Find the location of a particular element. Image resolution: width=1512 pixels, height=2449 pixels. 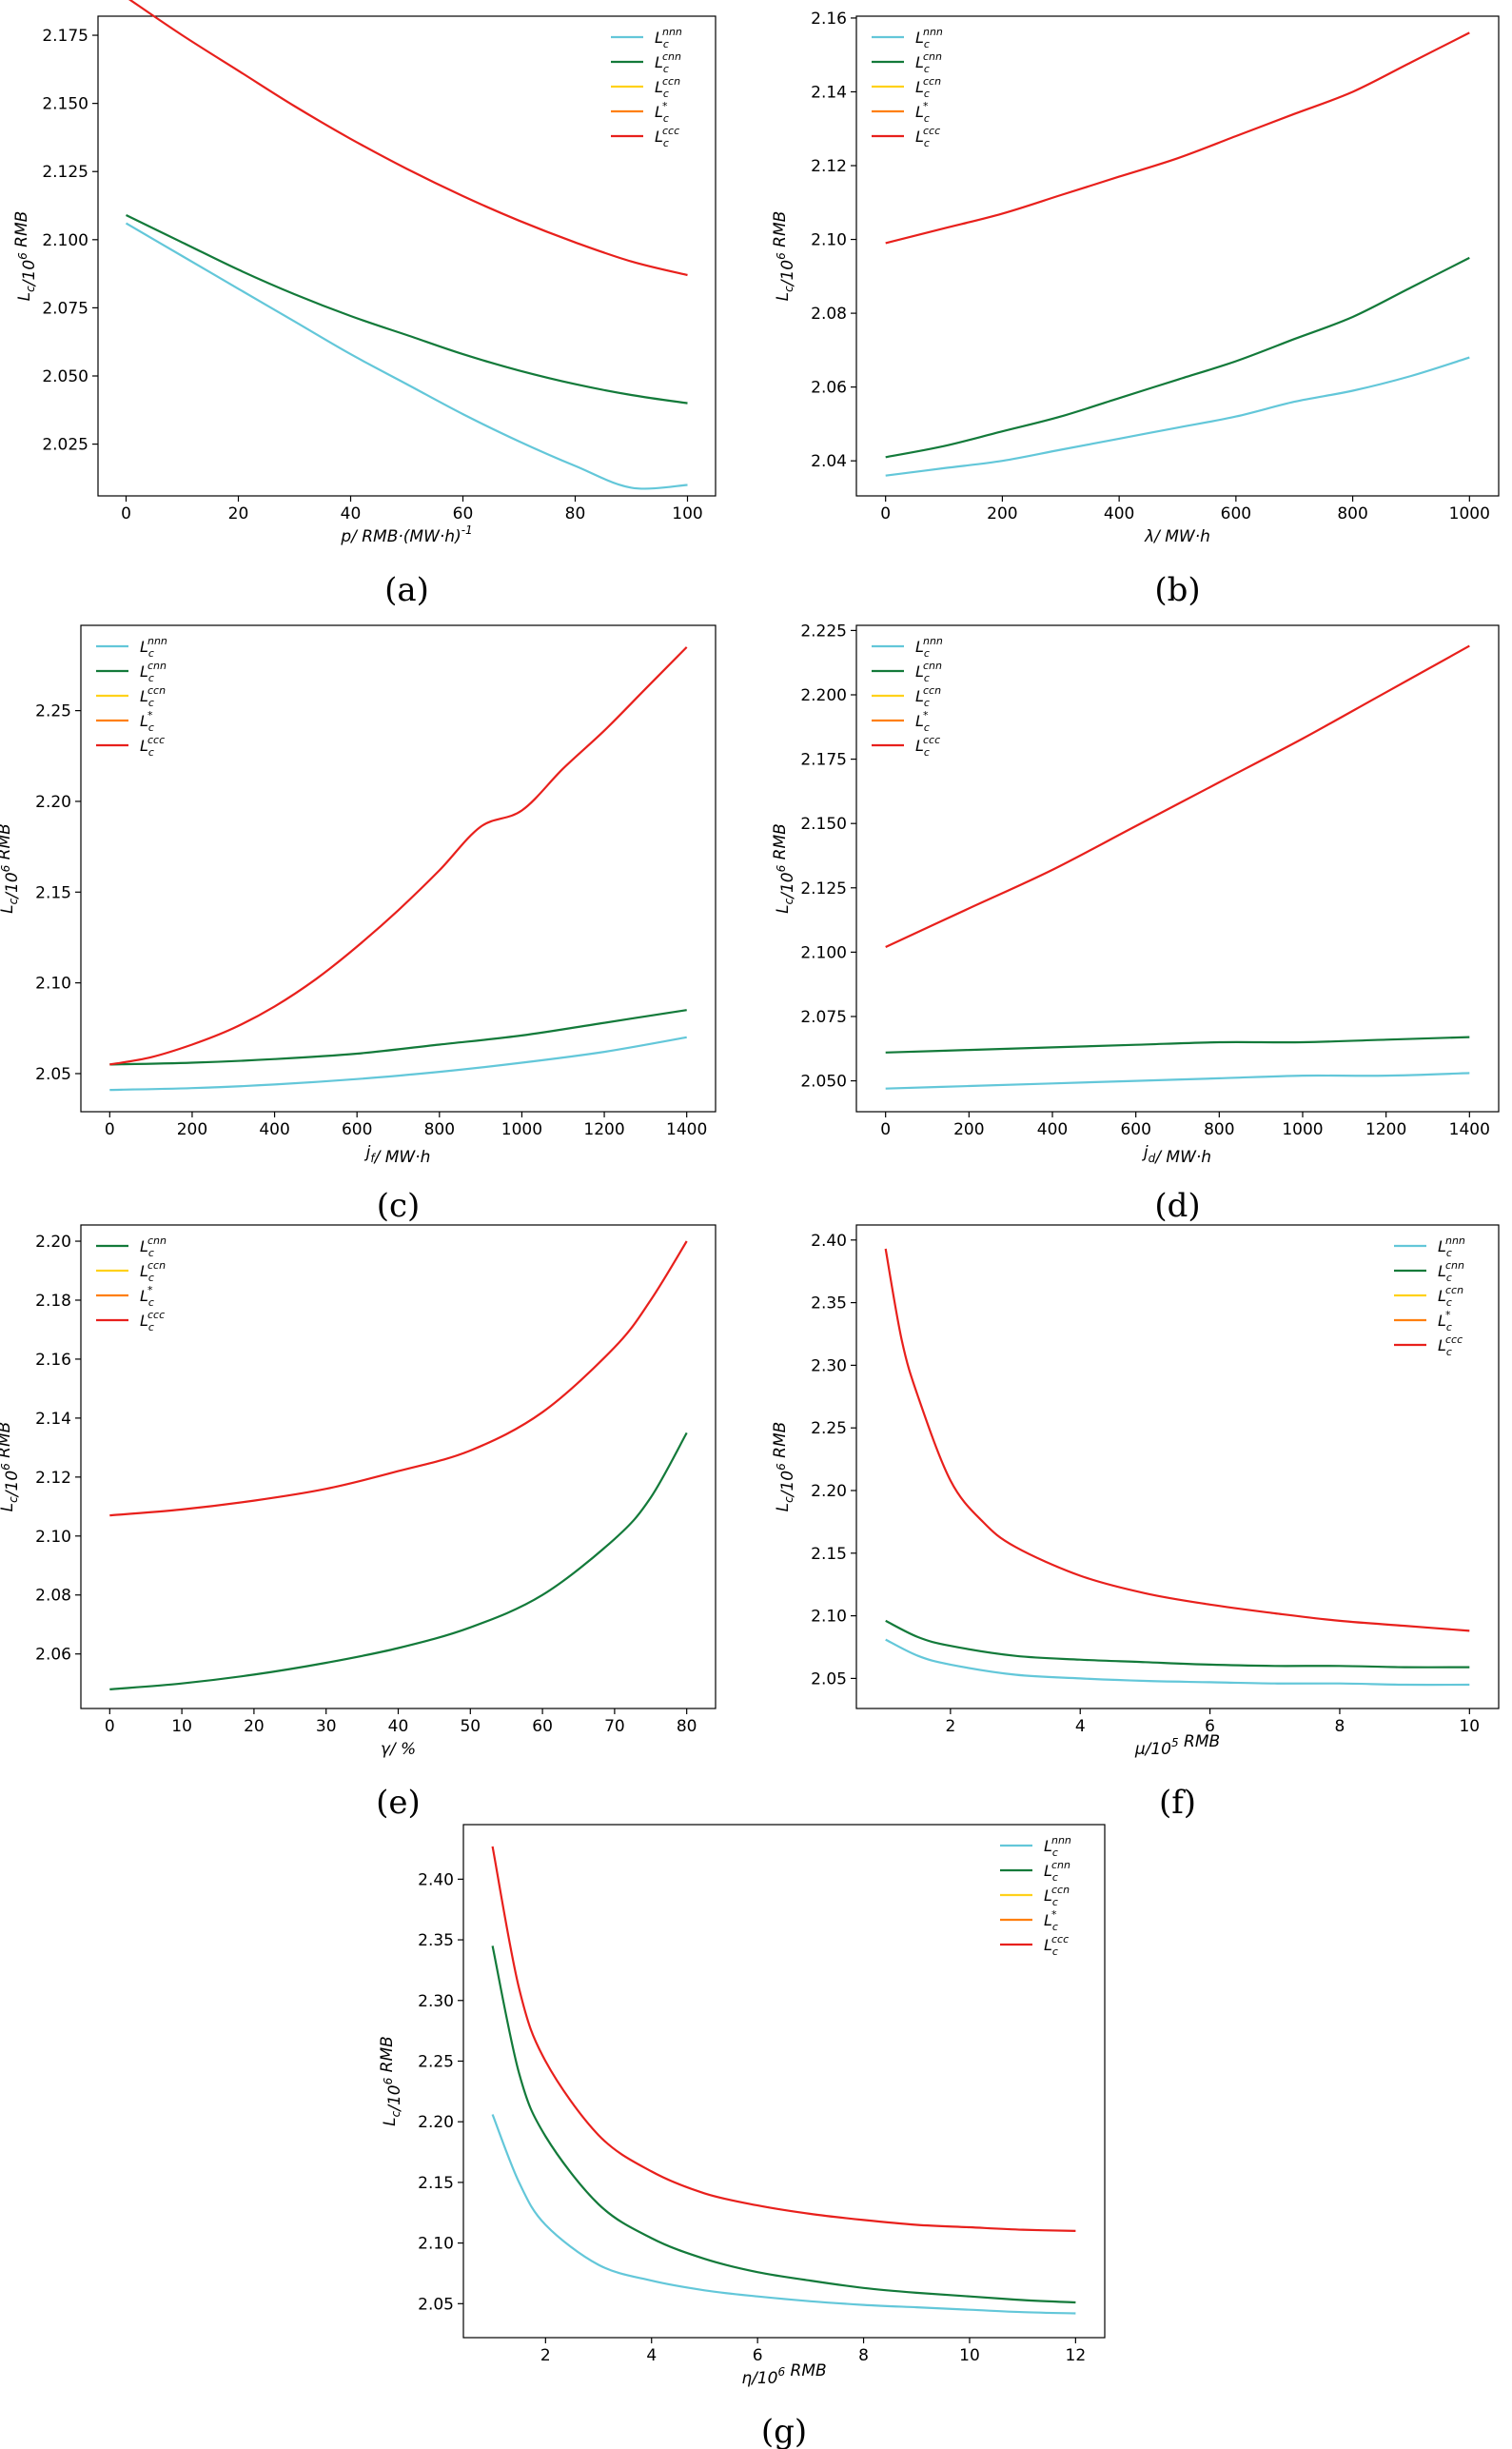

y-tick-label: 2.200 is located at coordinates (823, 695).